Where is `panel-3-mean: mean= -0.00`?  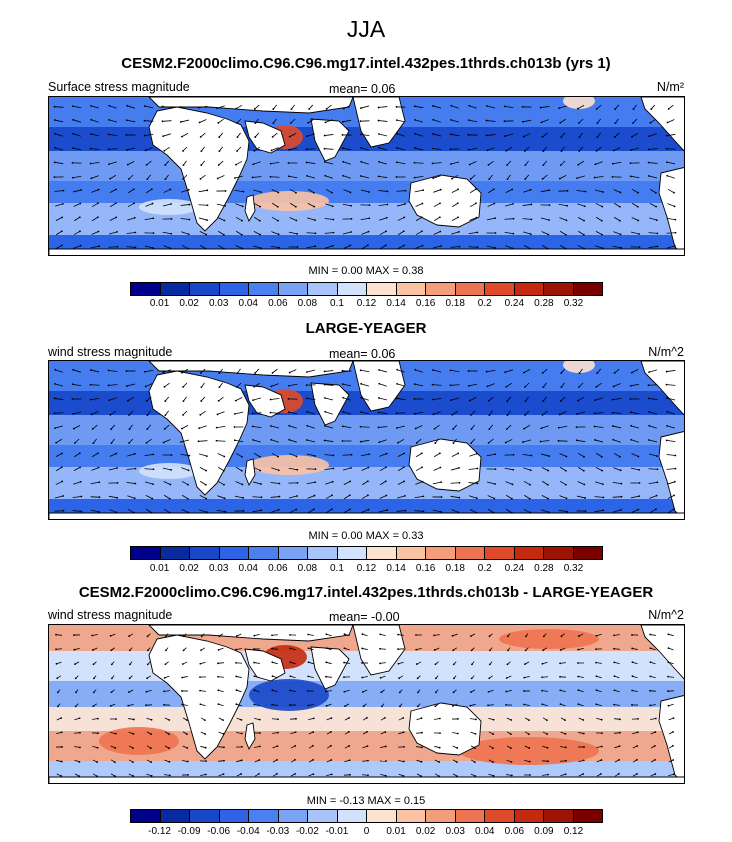
panel-3-mean: mean= -0.00 is located at coordinates (364, 617).